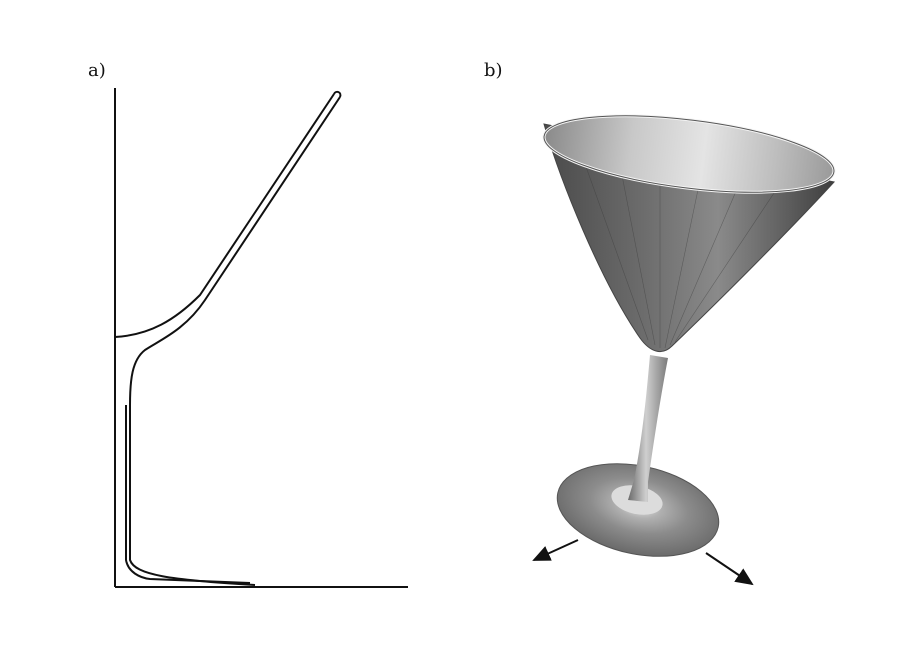  Describe the element at coordinates (689, 154) in the screenshot. I see `glass-rim` at that location.